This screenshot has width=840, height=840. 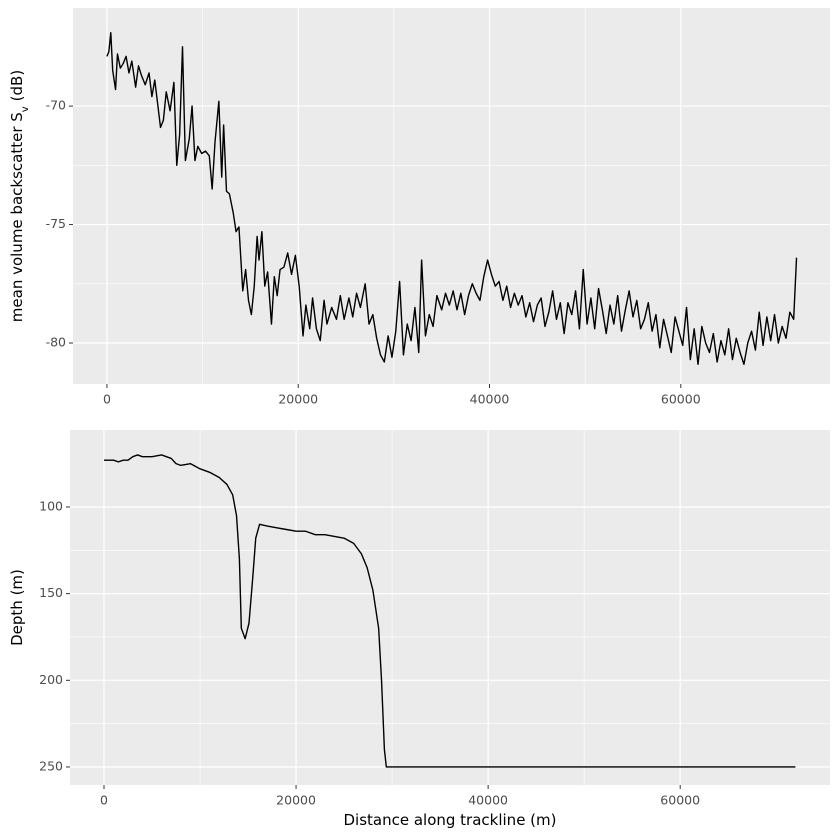 What do you see at coordinates (56, 105) in the screenshot?
I see `y-tick-label: -70` at bounding box center [56, 105].